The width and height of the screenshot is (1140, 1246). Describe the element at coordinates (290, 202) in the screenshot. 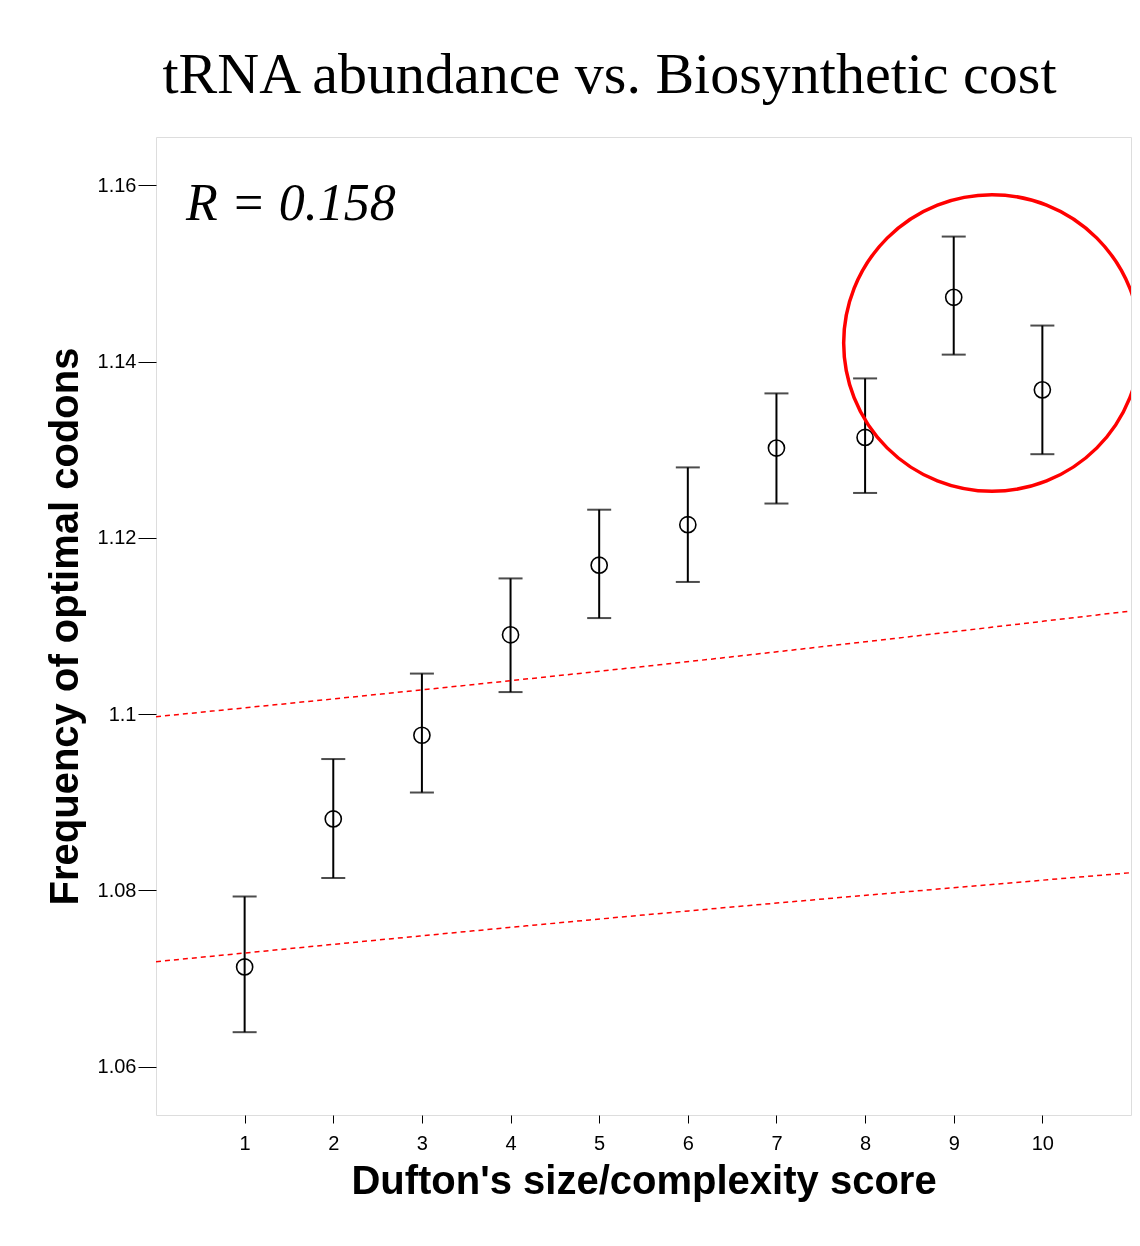

I see `annotation: R = 0.158` at that location.